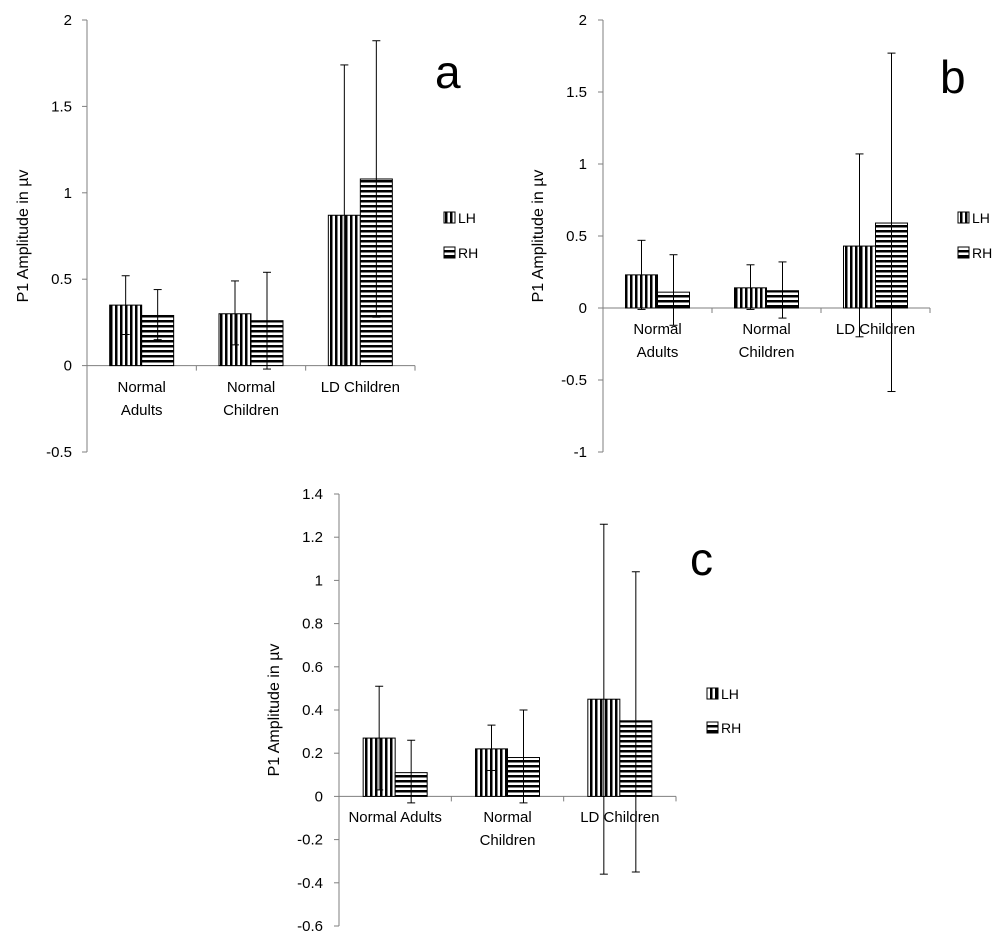  Describe the element at coordinates (448, 72) in the screenshot. I see `panel-letter: a` at that location.